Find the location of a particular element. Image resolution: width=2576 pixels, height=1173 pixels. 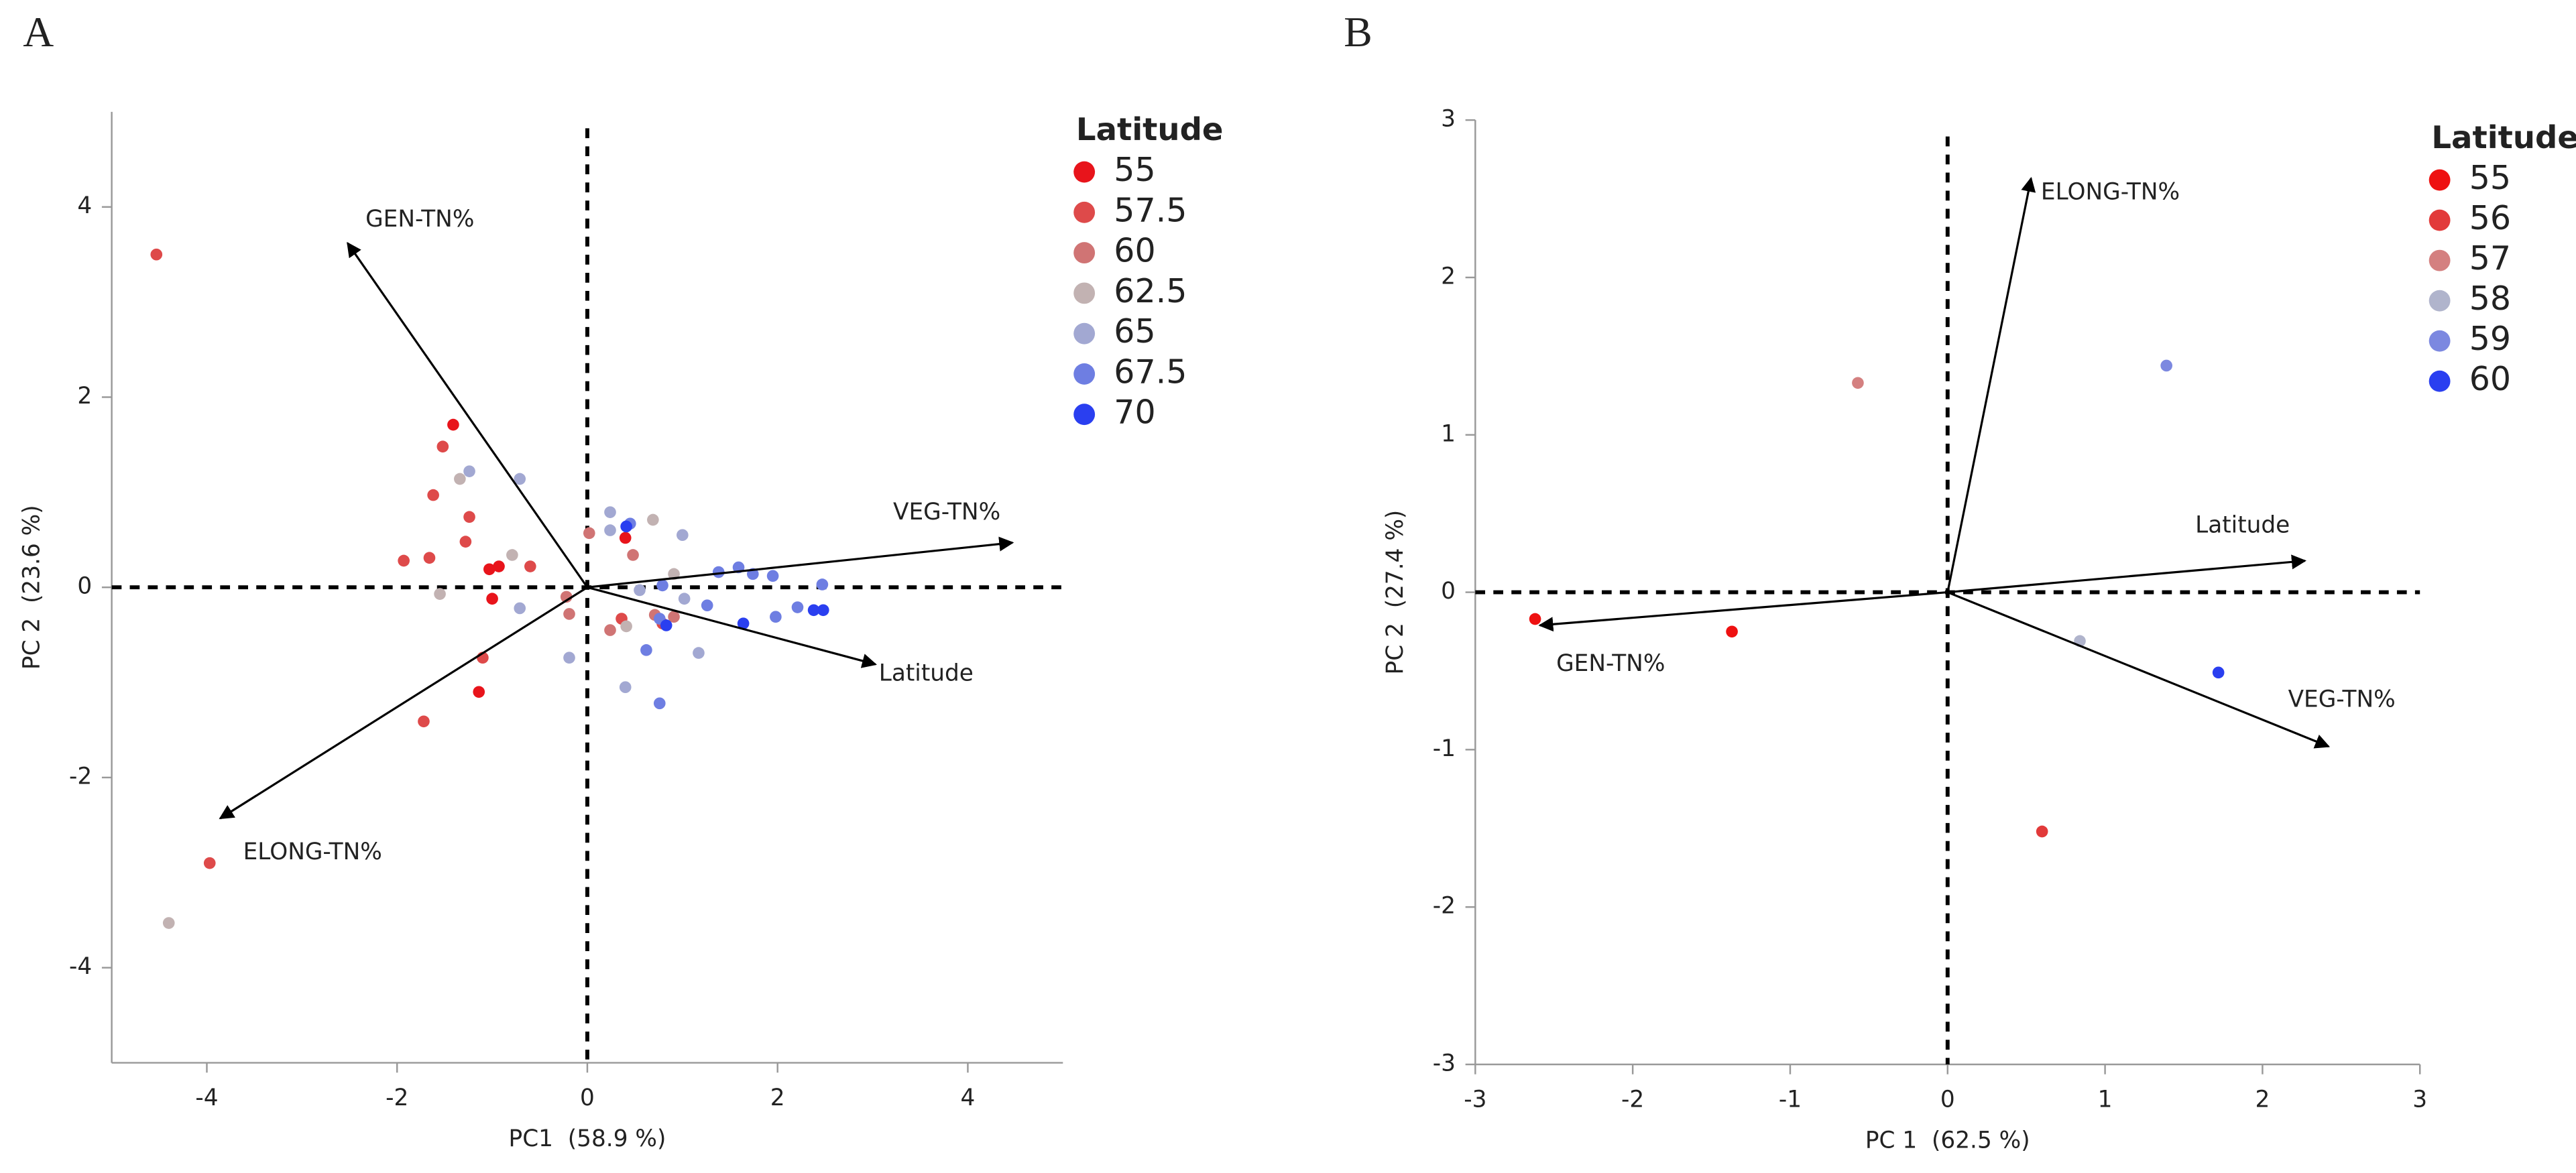

legend-label: 70 is located at coordinates (1134, 412).